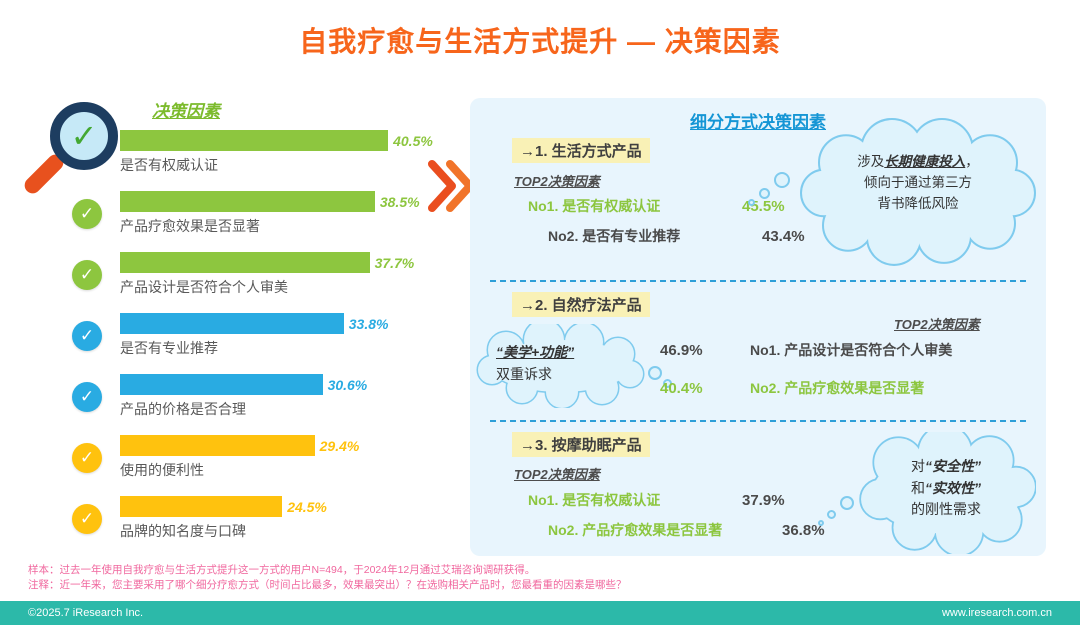 This screenshot has width=1080, height=625. What do you see at coordinates (763, 500) in the screenshot?
I see `rank-value: 37.9%` at bounding box center [763, 500].